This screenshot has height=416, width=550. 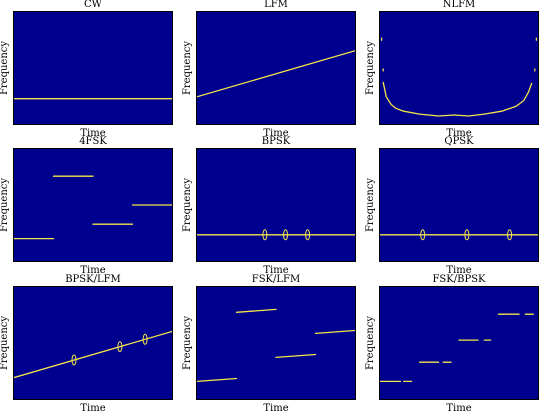 I want to click on panel-title: 4FSK, so click(x=93, y=141).